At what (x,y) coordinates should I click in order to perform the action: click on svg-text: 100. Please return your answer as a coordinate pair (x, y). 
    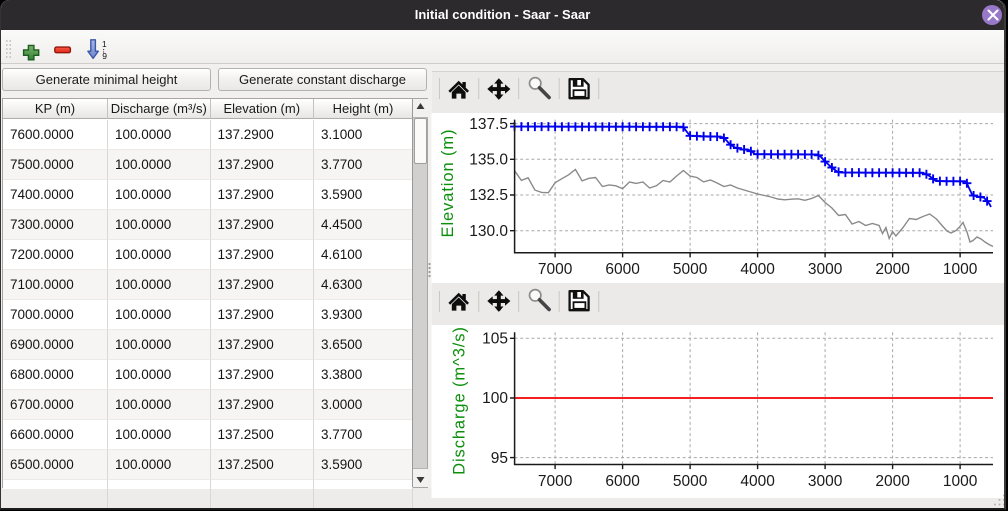
    Looking at the image, I should click on (495, 398).